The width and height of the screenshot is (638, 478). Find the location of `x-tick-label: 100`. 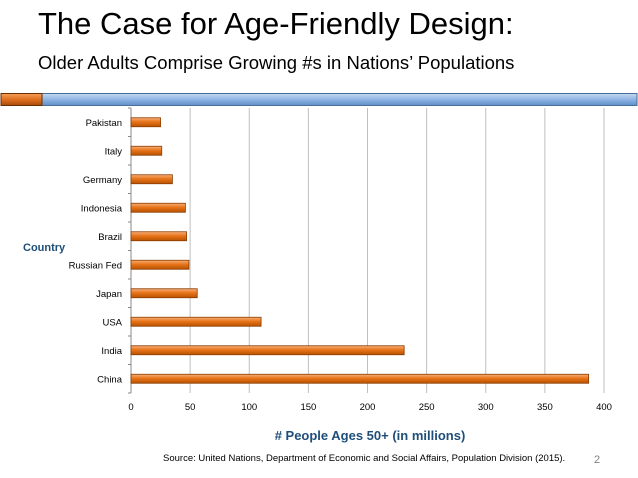

x-tick-label: 100 is located at coordinates (249, 407).